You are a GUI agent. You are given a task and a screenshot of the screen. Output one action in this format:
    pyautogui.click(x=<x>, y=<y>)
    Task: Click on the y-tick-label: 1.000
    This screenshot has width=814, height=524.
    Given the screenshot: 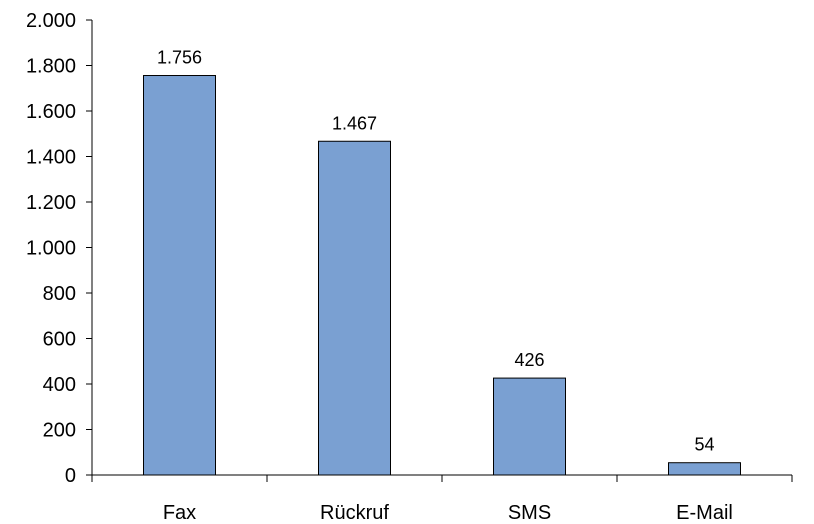 What is the action you would take?
    pyautogui.click(x=51, y=249)
    